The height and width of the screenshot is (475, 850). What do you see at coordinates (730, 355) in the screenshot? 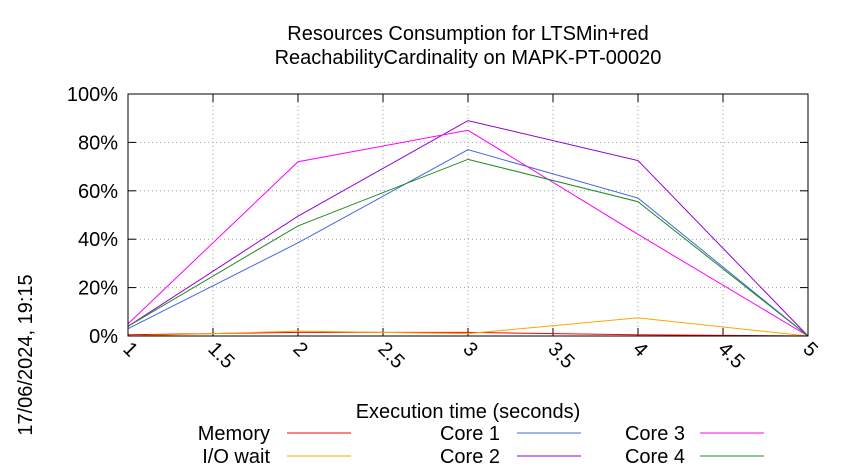
I see `x-tick-label: 4.5` at bounding box center [730, 355].